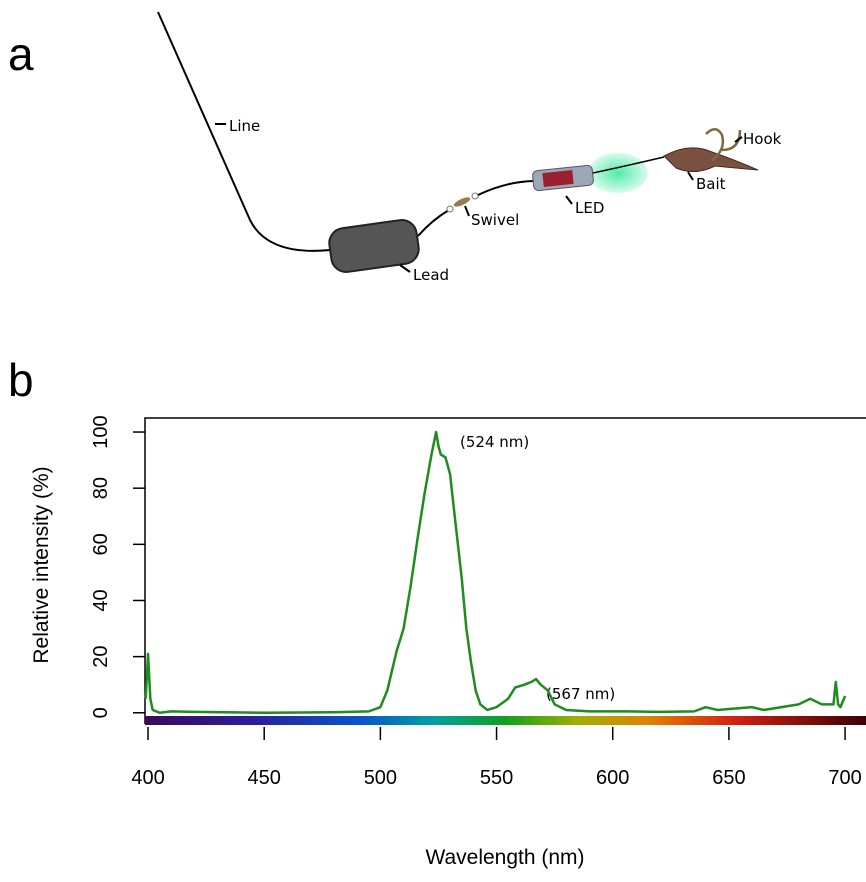 The width and height of the screenshot is (866, 882). What do you see at coordinates (374, 246) in the screenshot?
I see `lead-weight` at bounding box center [374, 246].